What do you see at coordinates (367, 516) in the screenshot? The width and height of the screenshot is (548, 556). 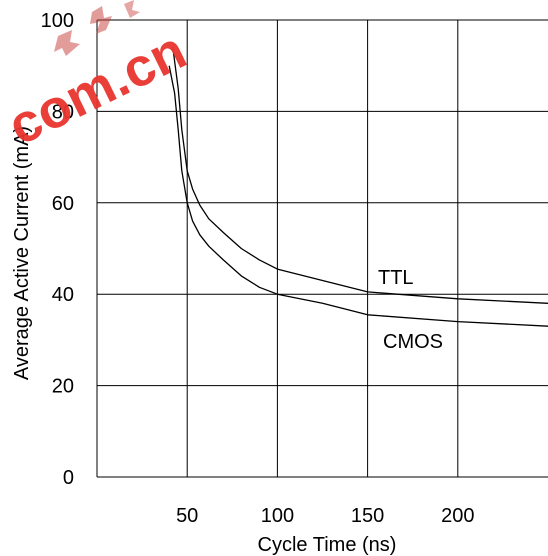 I see `x-tick-label-150: 150` at bounding box center [367, 516].